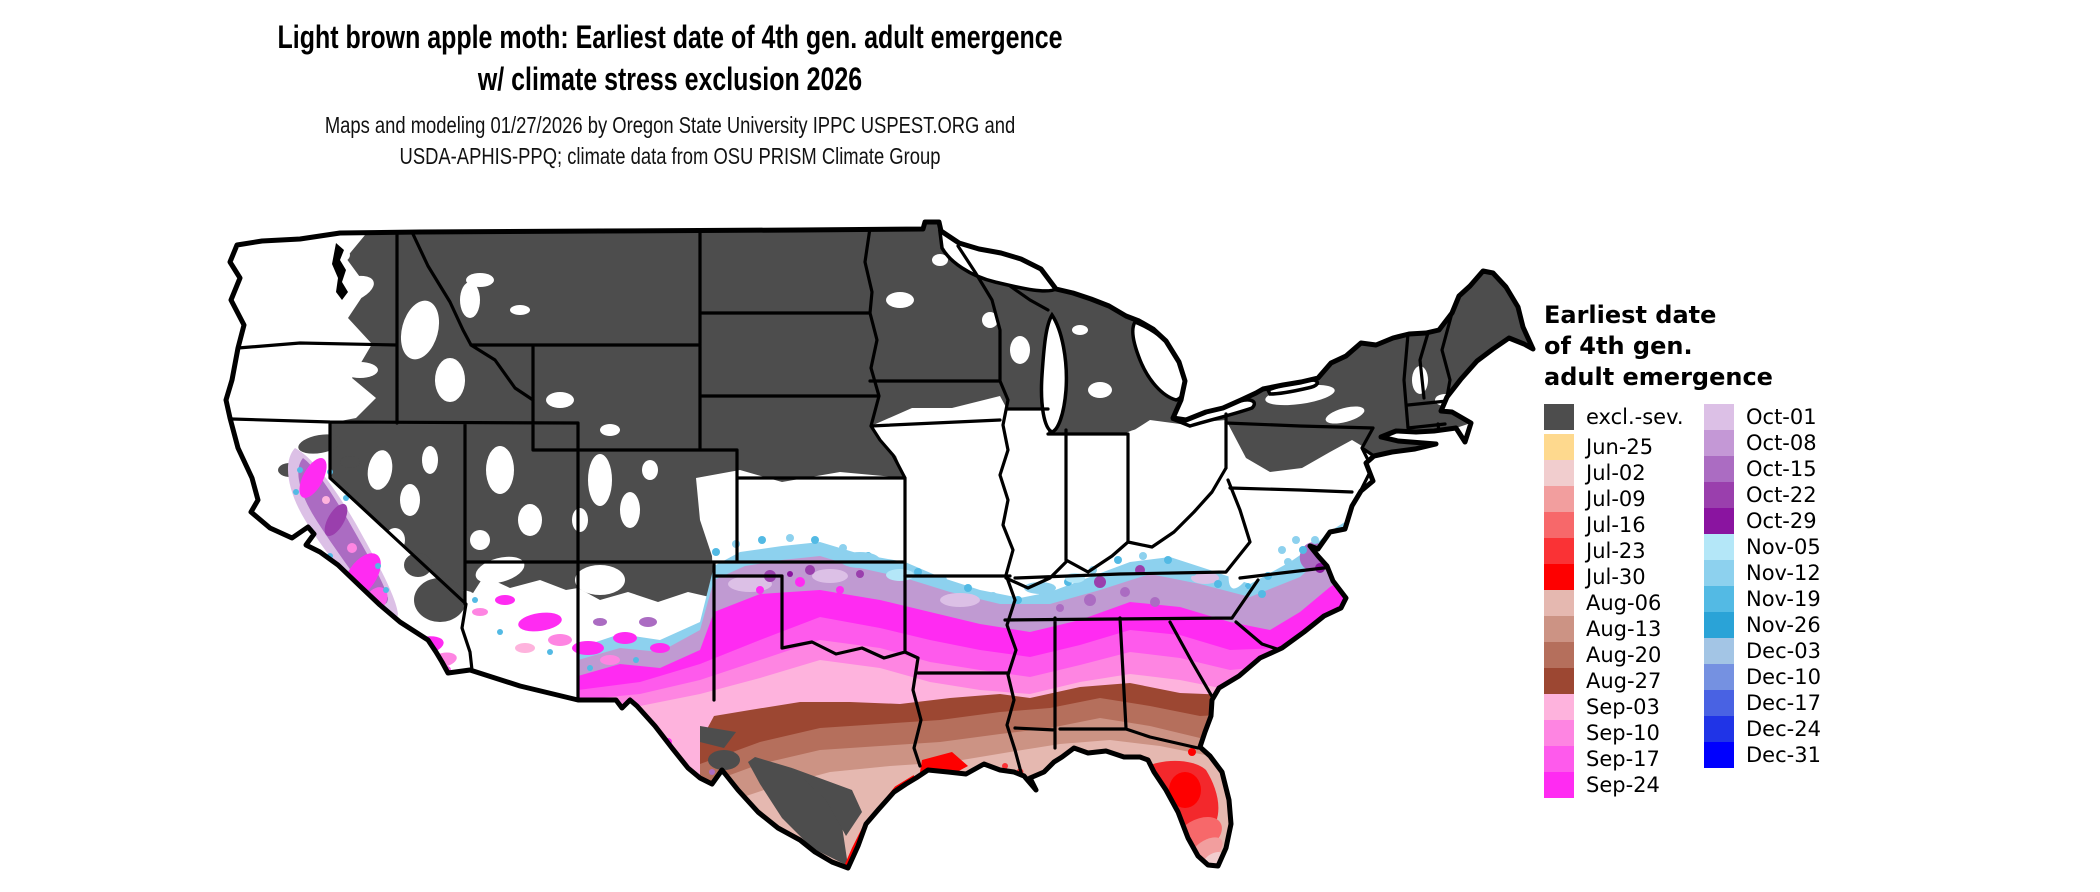 The height and width of the screenshot is (892, 2100). I want to click on puget-sound, so click(340, 271).